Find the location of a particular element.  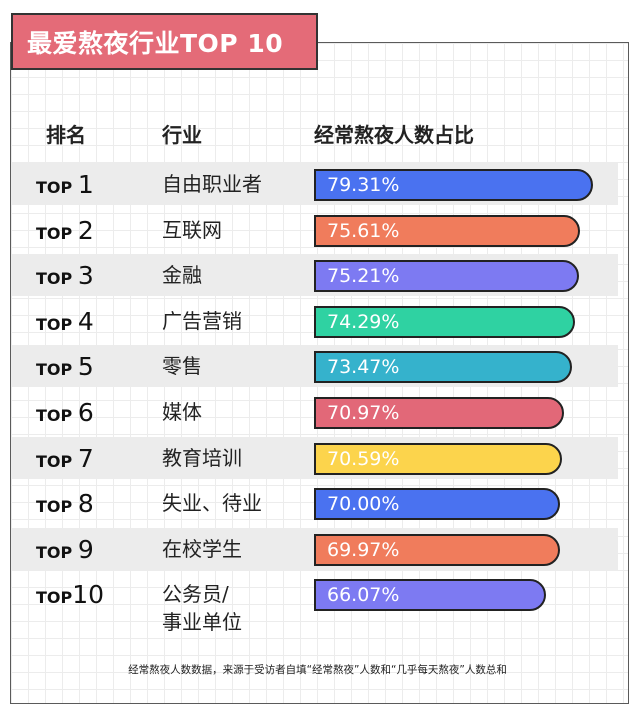

industry-label: 互联网 is located at coordinates (192, 230).